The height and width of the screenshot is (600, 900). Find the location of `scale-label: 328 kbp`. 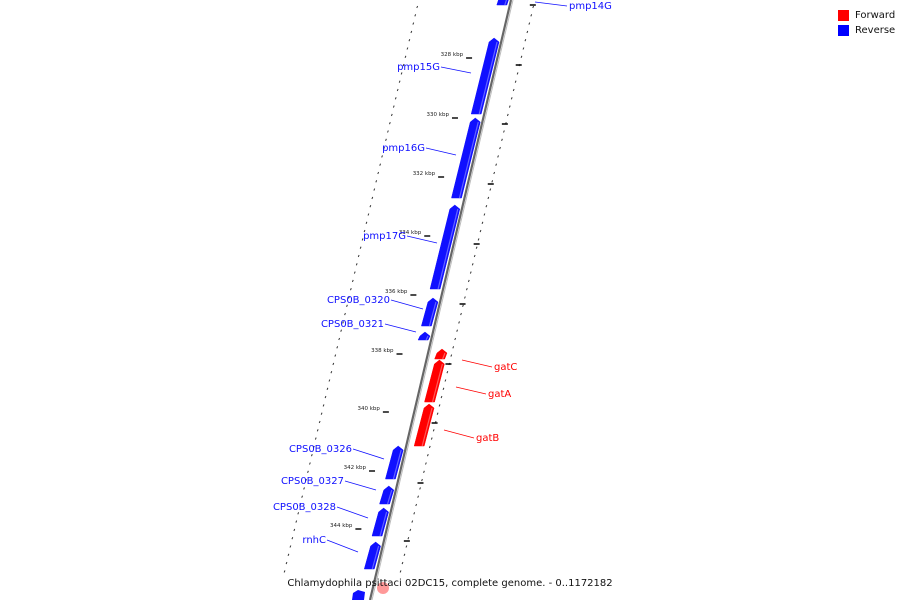

scale-label: 328 kbp is located at coordinates (452, 55).